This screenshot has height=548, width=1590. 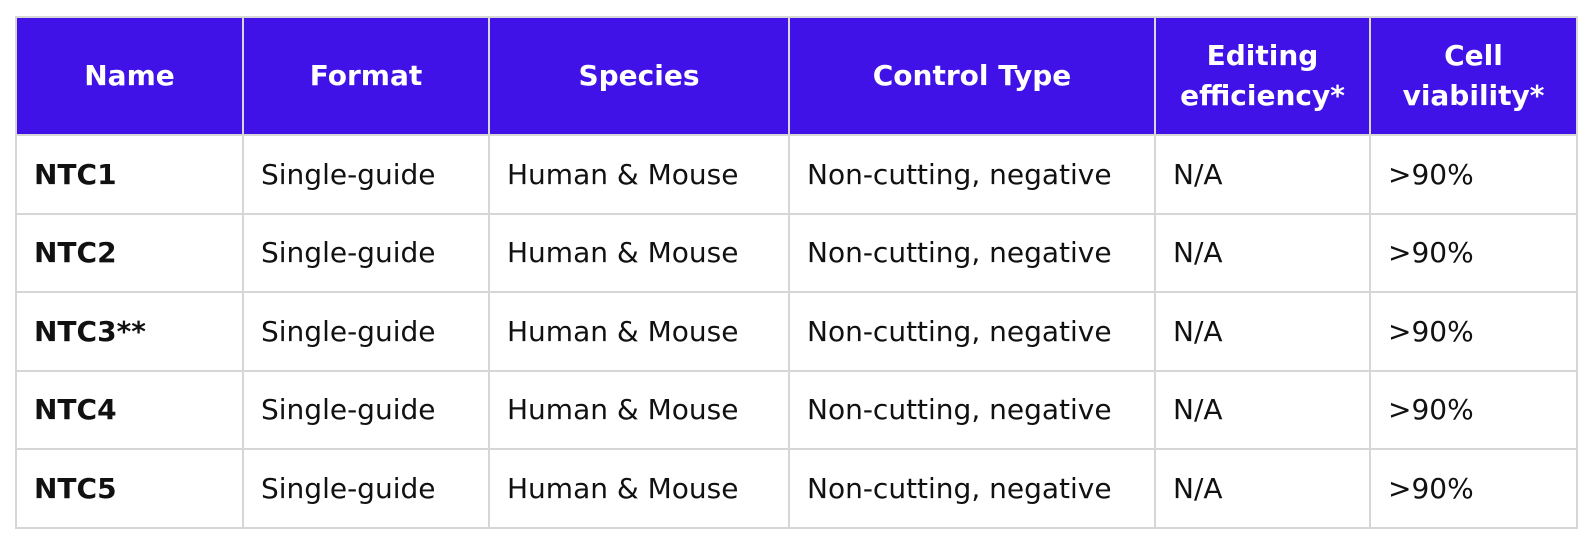 I want to click on header-control-type: Control Type, so click(x=972, y=76).